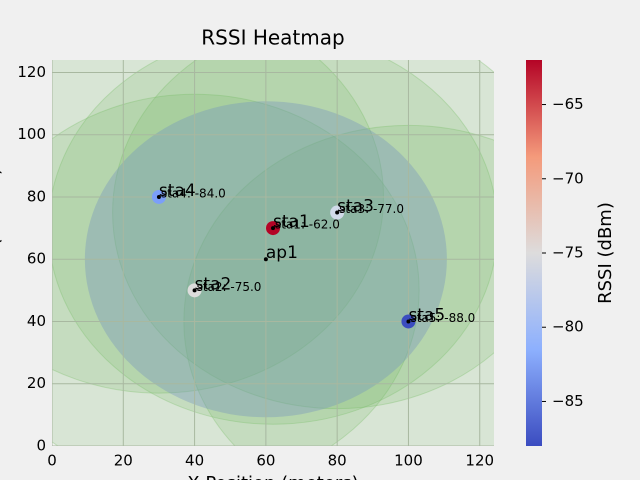 This screenshot has width=640, height=480. I want to click on x-tick-label: 120, so click(479, 461).